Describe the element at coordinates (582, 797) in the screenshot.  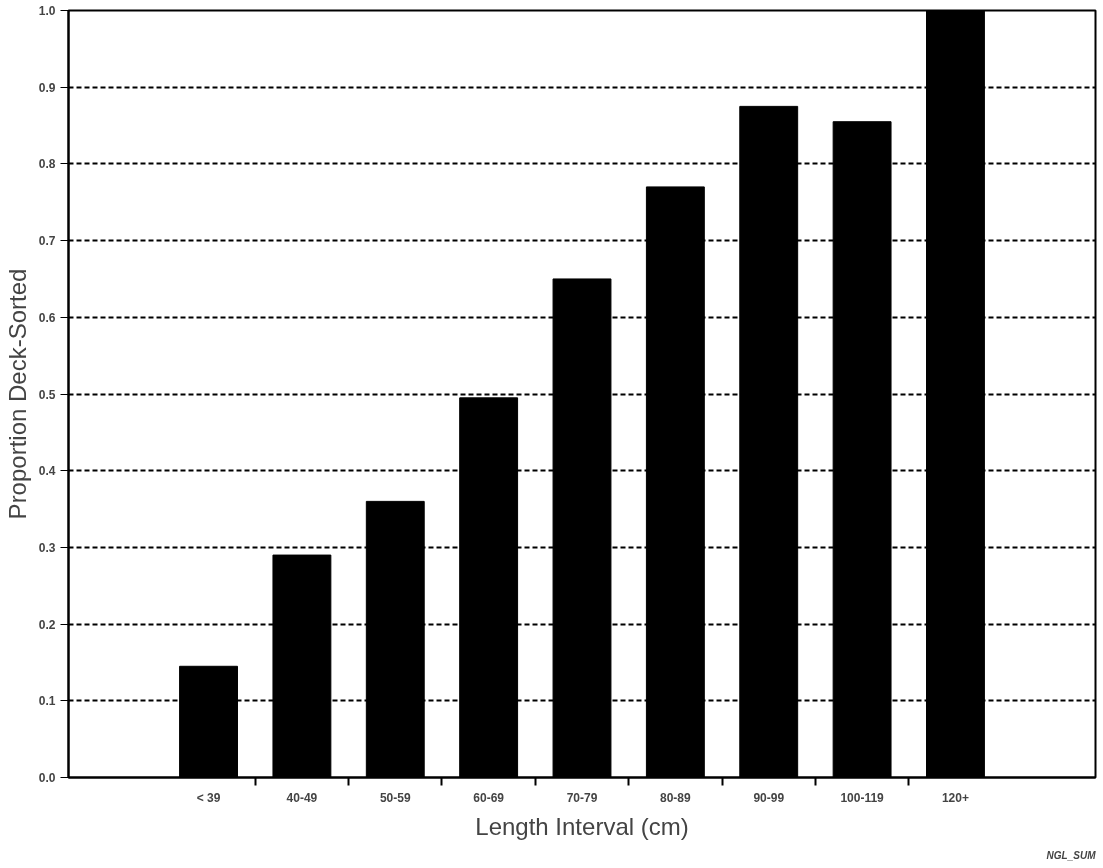
I see `x-tick-label: 70-79` at that location.